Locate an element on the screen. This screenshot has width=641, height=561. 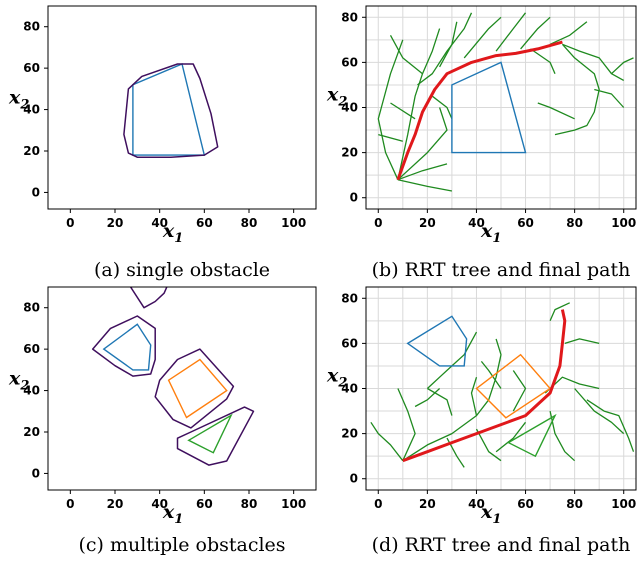
plot-area-c is located at coordinates (173, 376).